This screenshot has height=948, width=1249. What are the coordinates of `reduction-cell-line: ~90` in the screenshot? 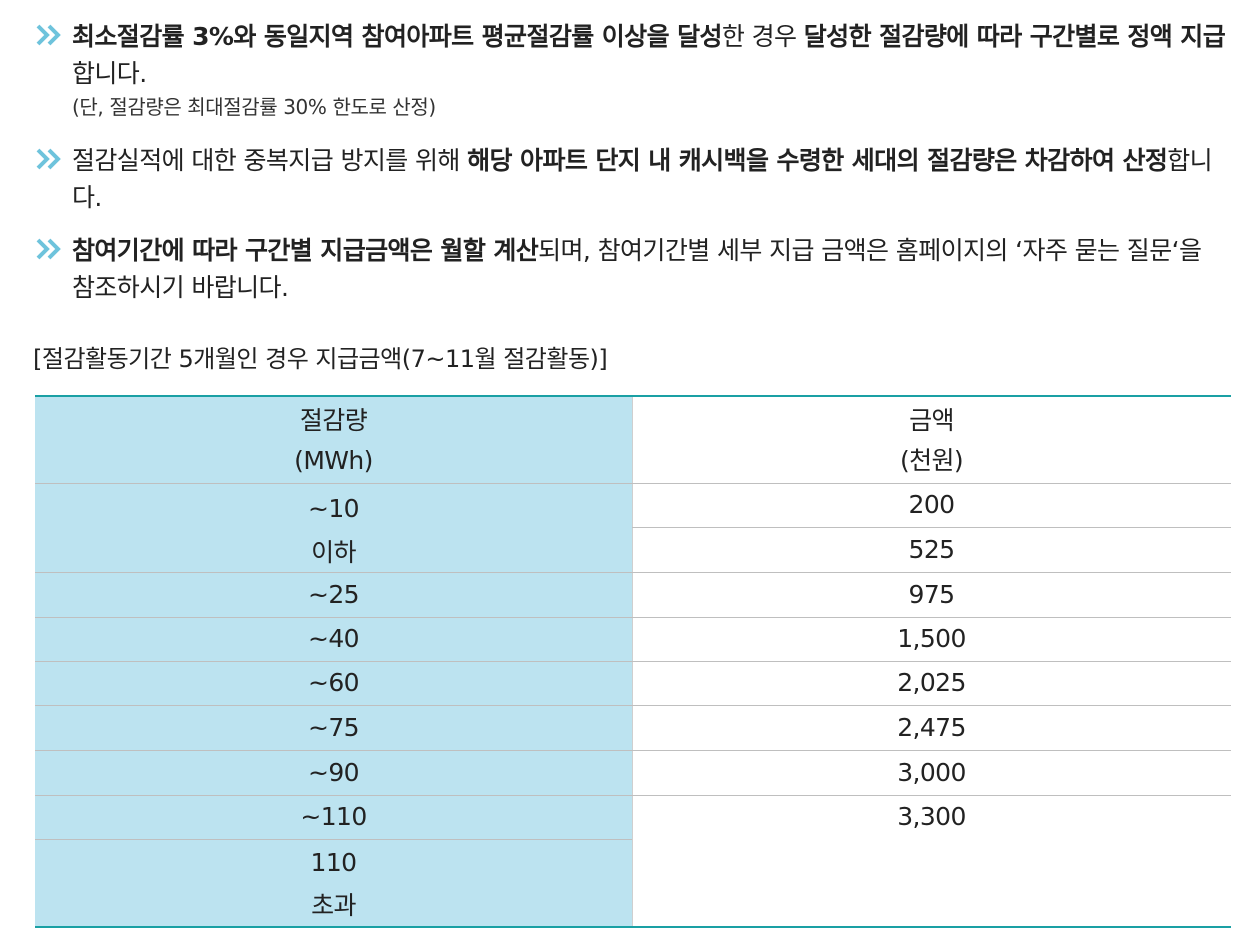 It's located at (334, 772).